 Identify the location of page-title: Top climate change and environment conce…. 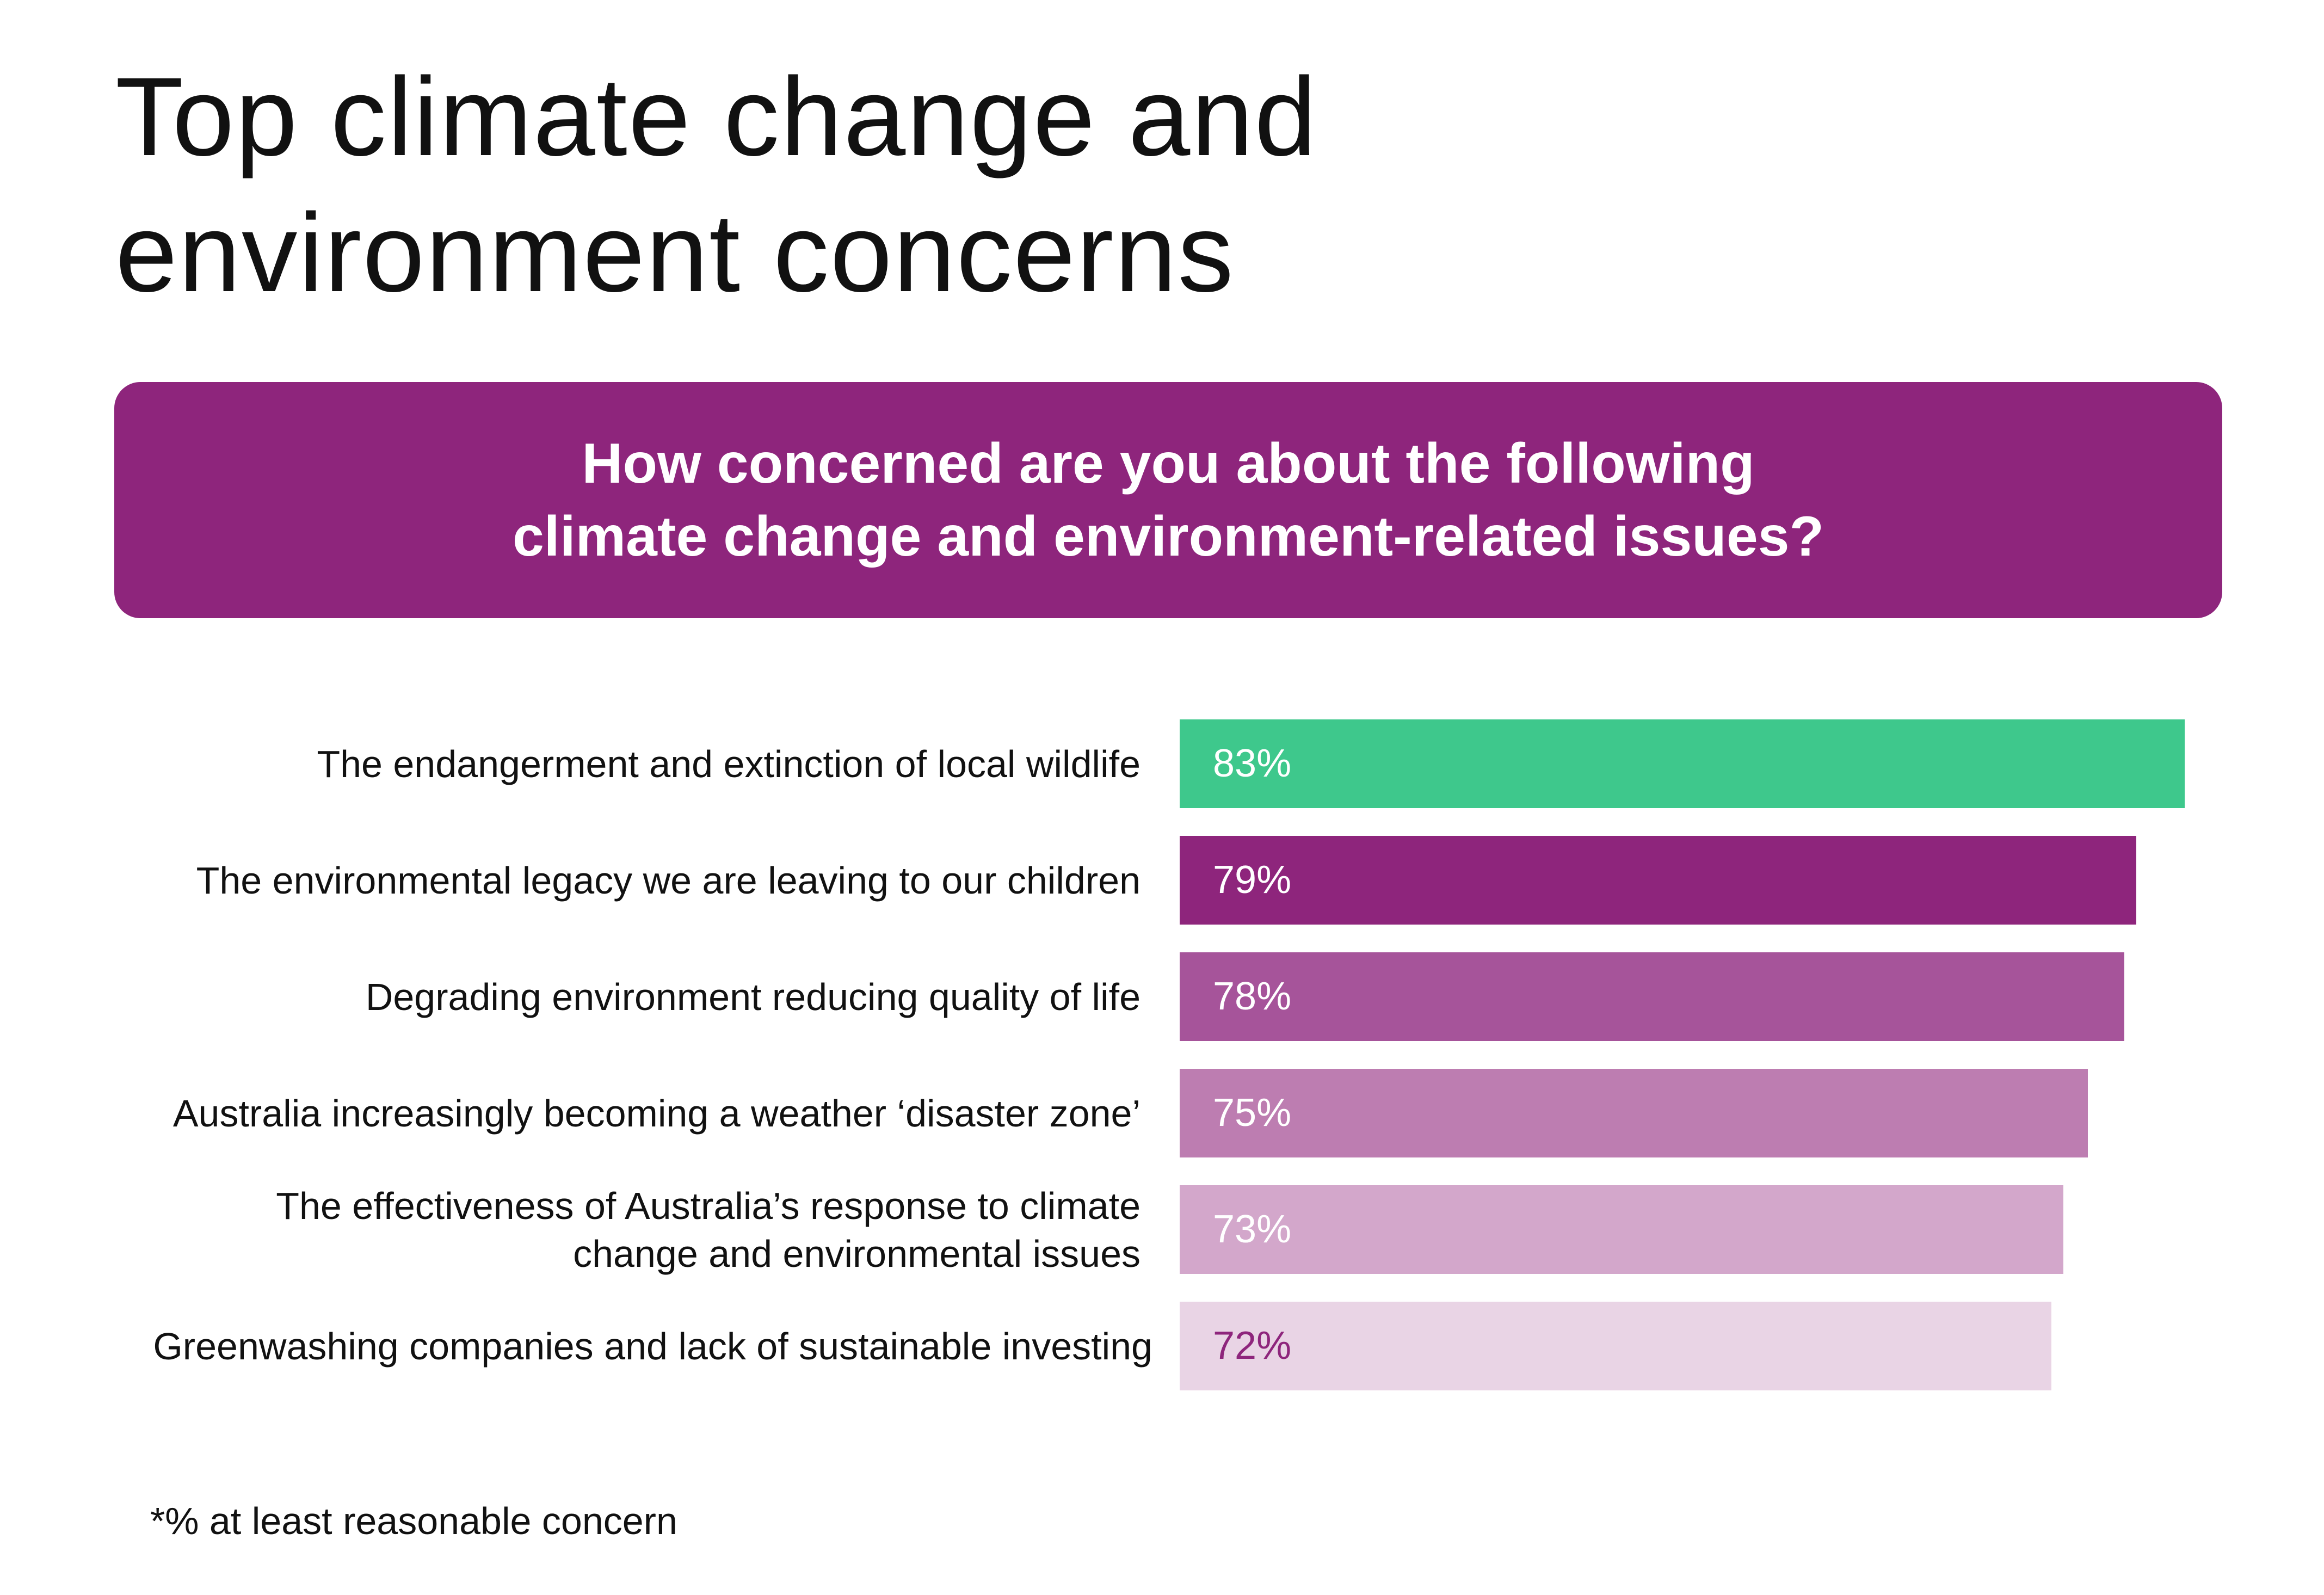
(716, 185).